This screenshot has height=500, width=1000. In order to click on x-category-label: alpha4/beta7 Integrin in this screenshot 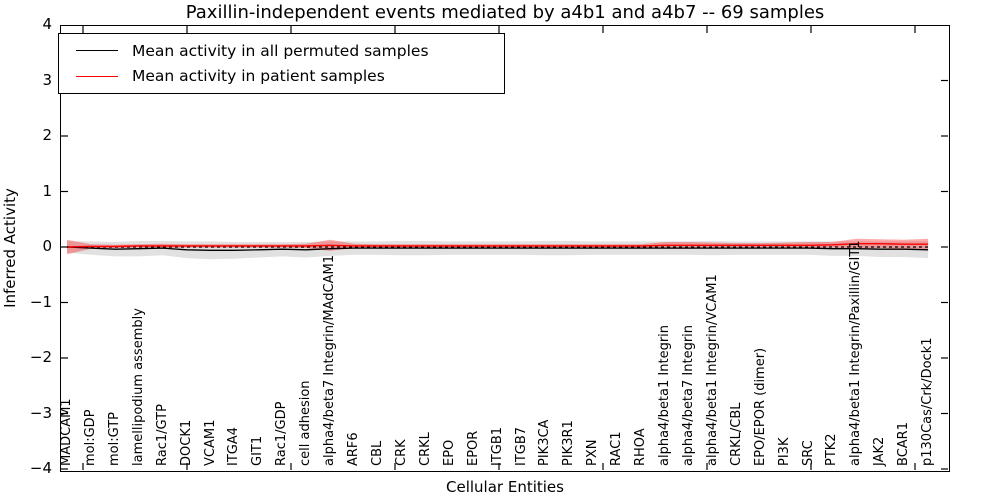, I will do `click(688, 395)`.